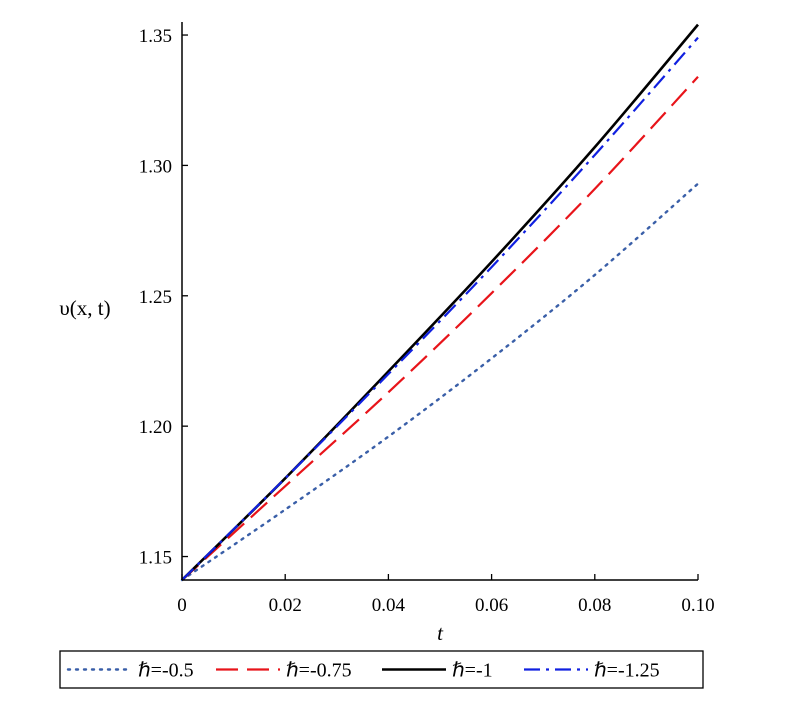 The height and width of the screenshot is (704, 807). I want to click on y-axis: 1.15 1.20 1.25 1.30 1.35, so click(163, 301).